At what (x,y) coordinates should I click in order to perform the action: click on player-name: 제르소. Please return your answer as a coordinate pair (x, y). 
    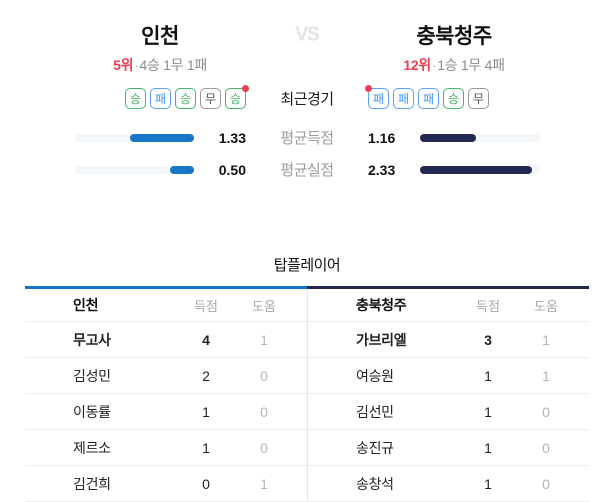
    Looking at the image, I should click on (92, 447).